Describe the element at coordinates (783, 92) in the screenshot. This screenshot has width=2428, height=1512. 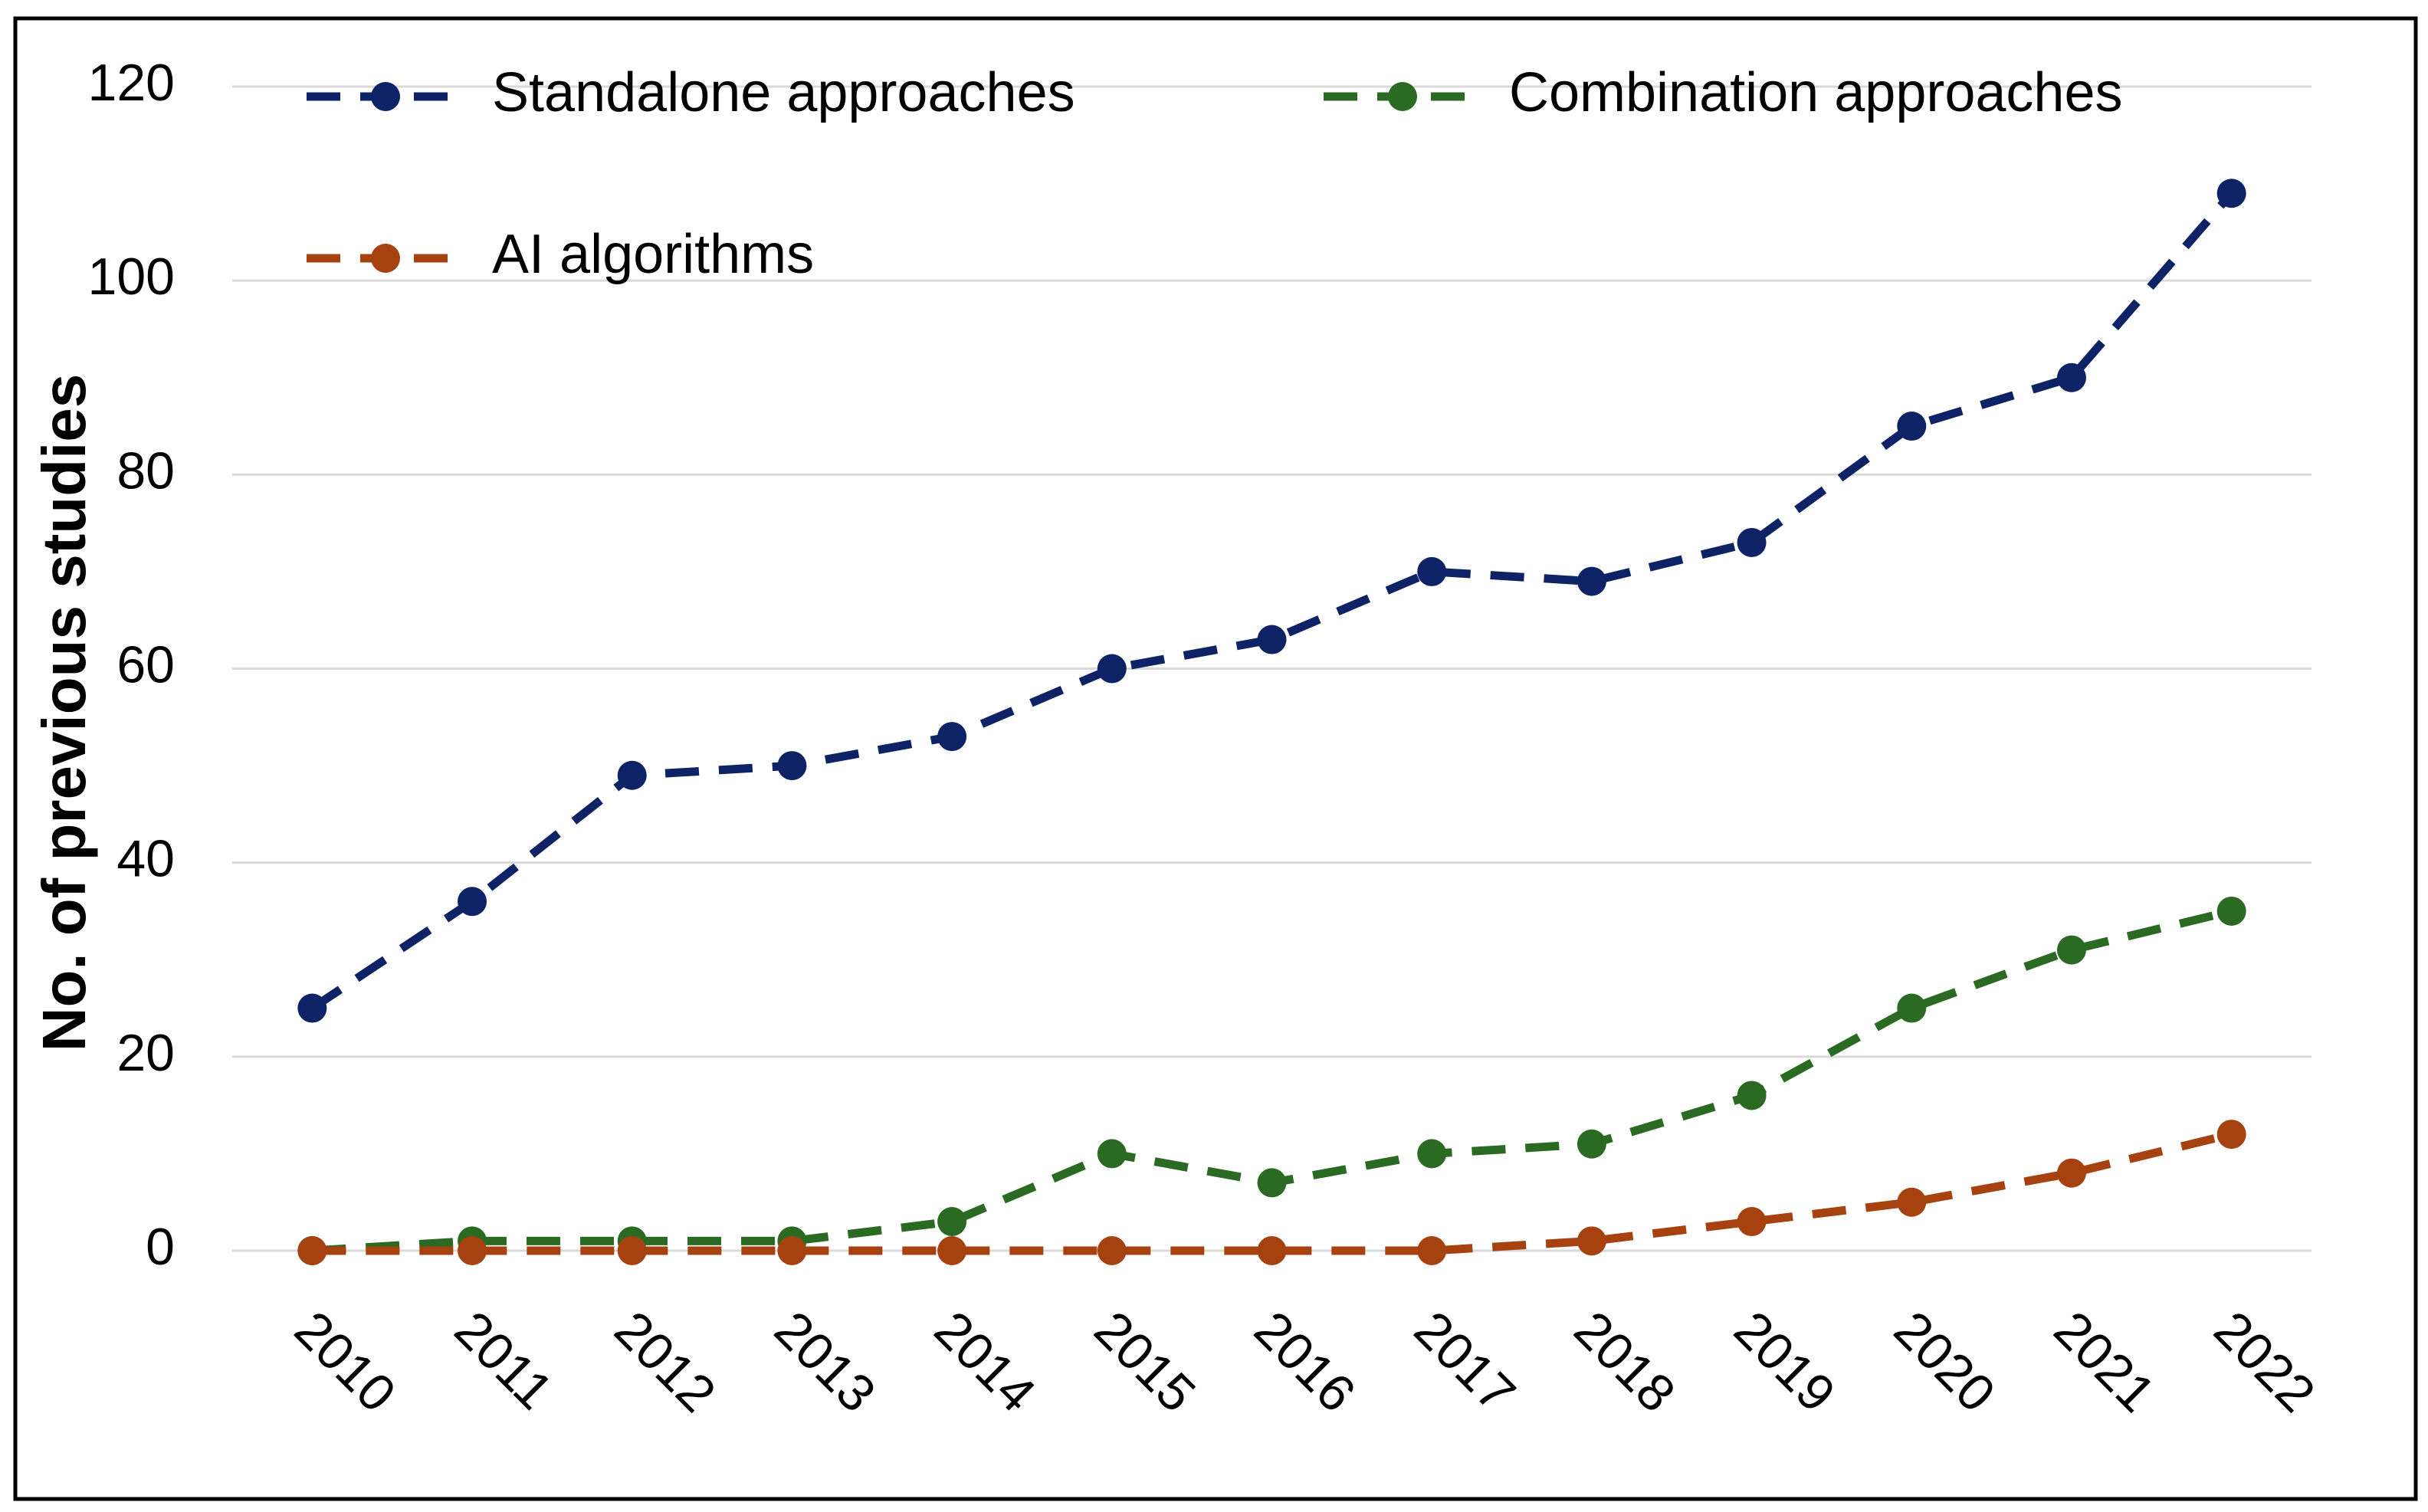
I see `legend-label: Standalone approaches` at that location.